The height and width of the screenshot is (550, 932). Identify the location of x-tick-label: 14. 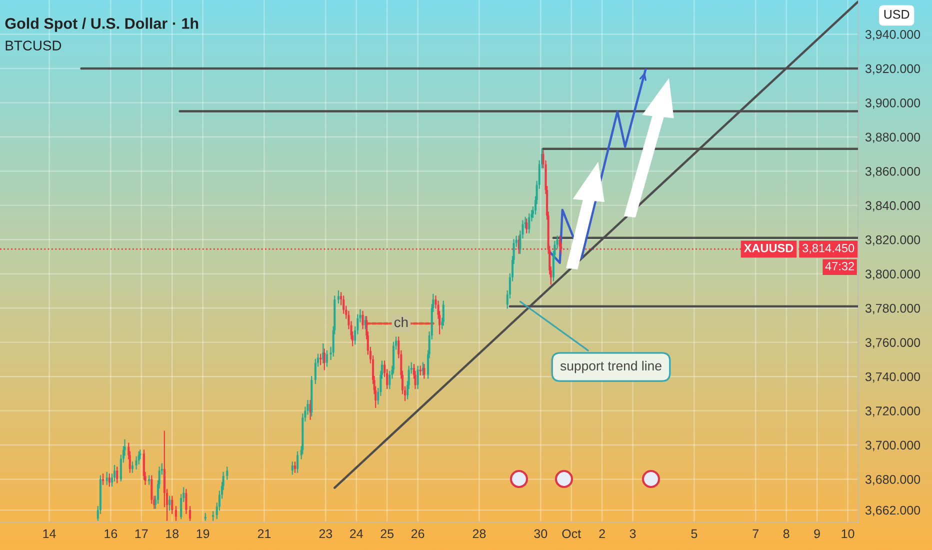
(49, 533).